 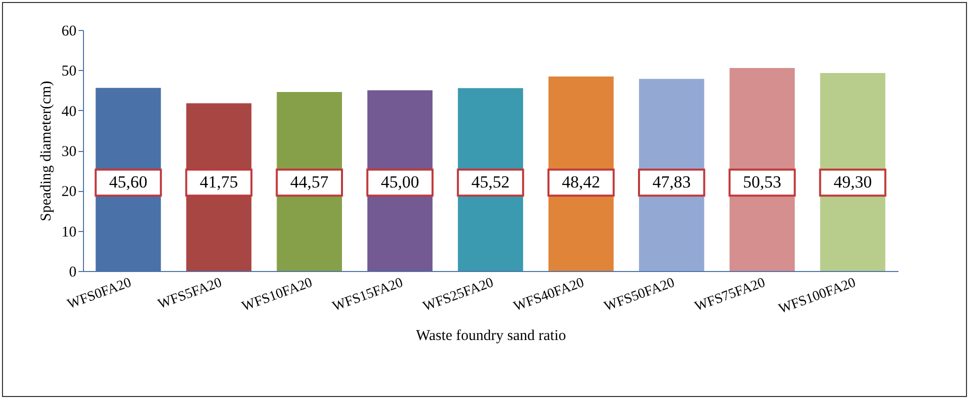 I want to click on data-label: 45,52, so click(x=490, y=182).